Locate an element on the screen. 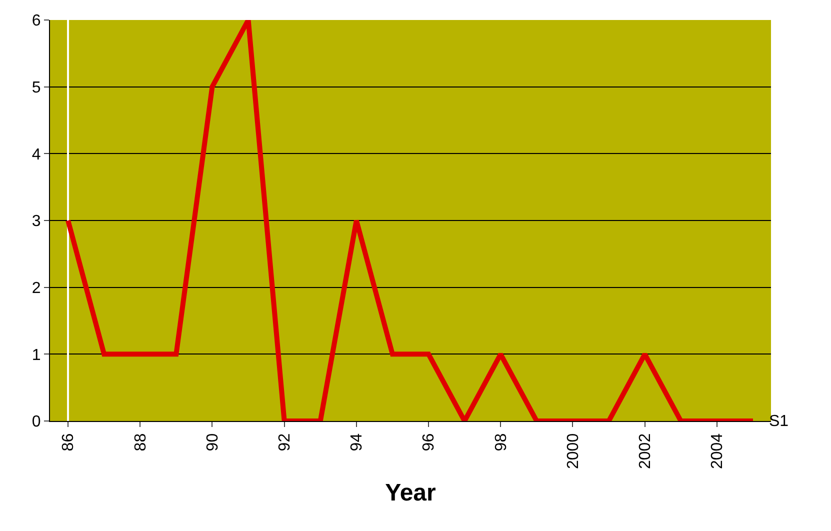 The height and width of the screenshot is (531, 831). x-tick-label: 90 is located at coordinates (213, 442).